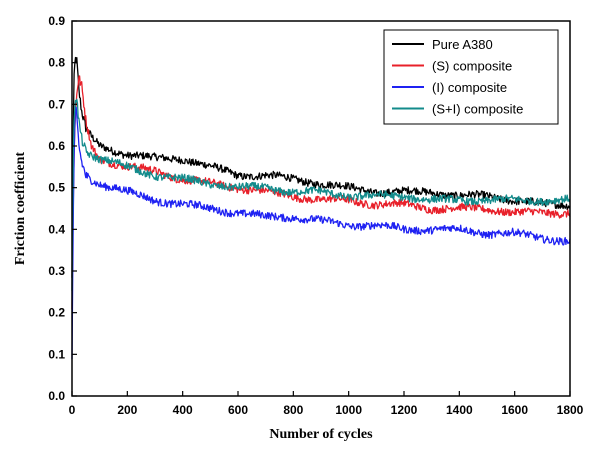  I want to click on x-tick-label-1: 200, so click(127, 410).